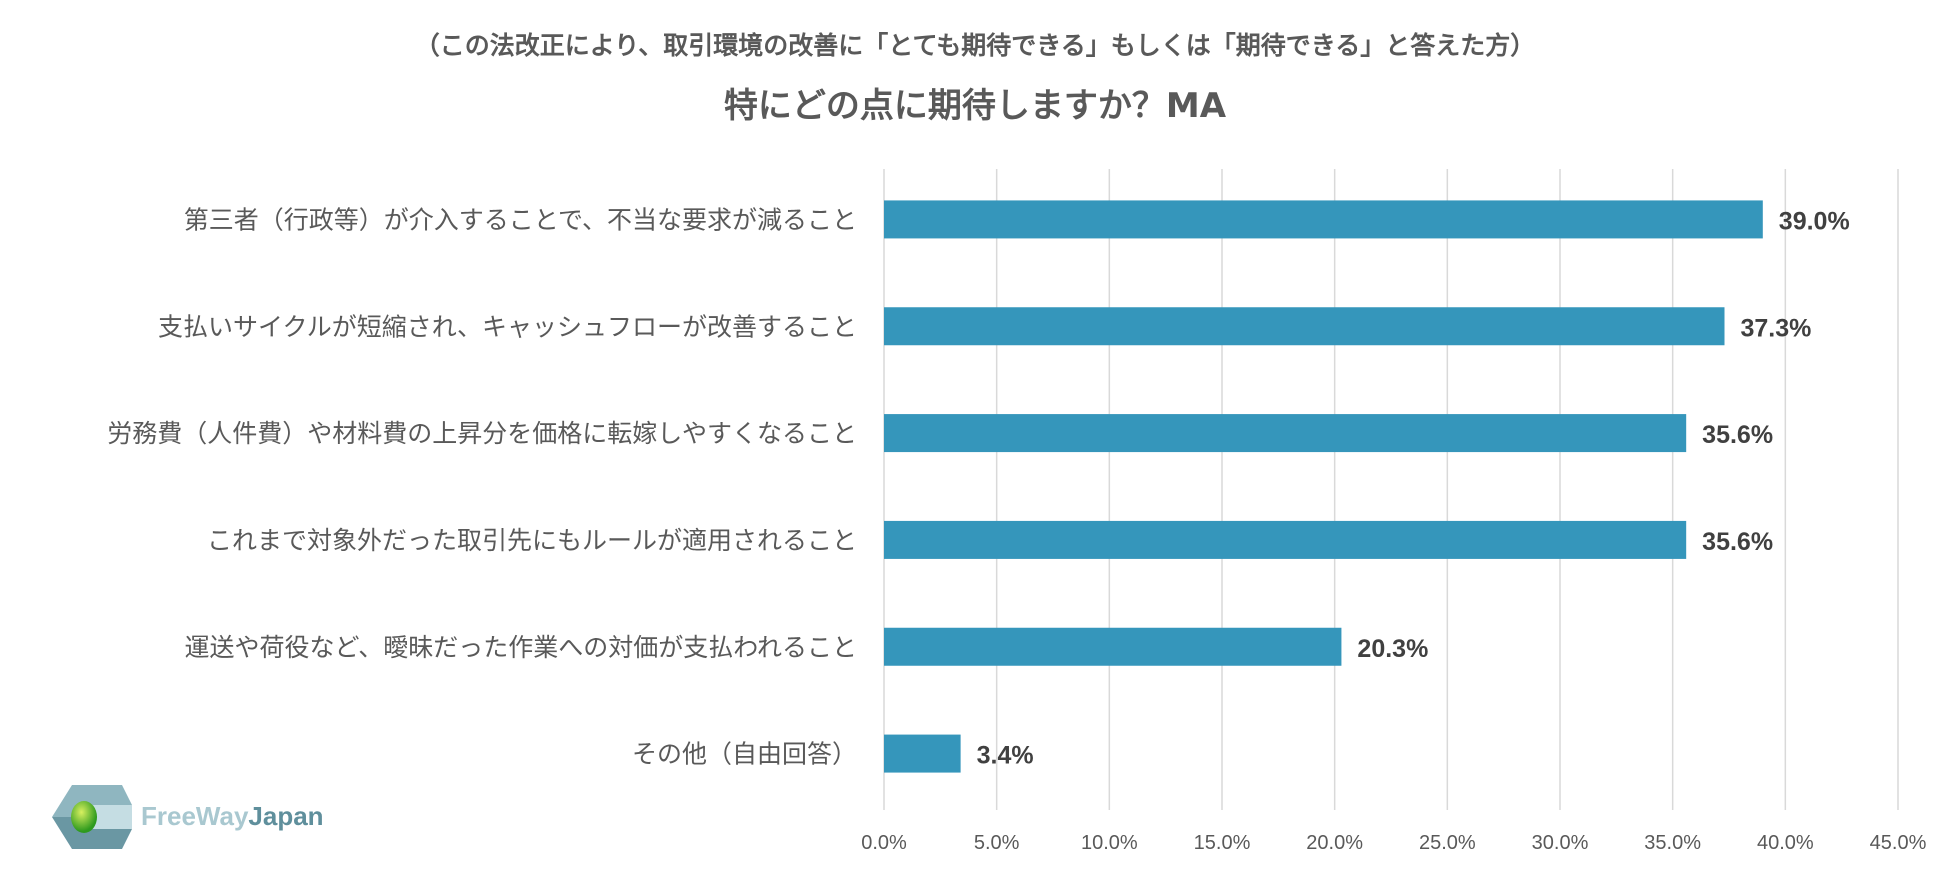 Image resolution: width=1950 pixels, height=869 pixels. Describe the element at coordinates (520, 219) in the screenshot. I see `category-label: 第三者（行政等）が介入することで、不当な要求が減ること` at that location.